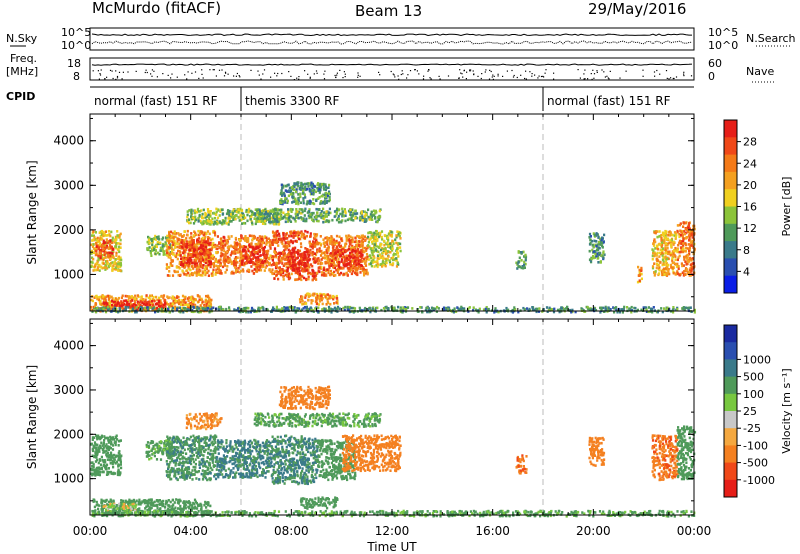 The image size is (800, 554). What do you see at coordinates (76, 32) in the screenshot?
I see `noise-left-tick-high: 10^5` at bounding box center [76, 32].